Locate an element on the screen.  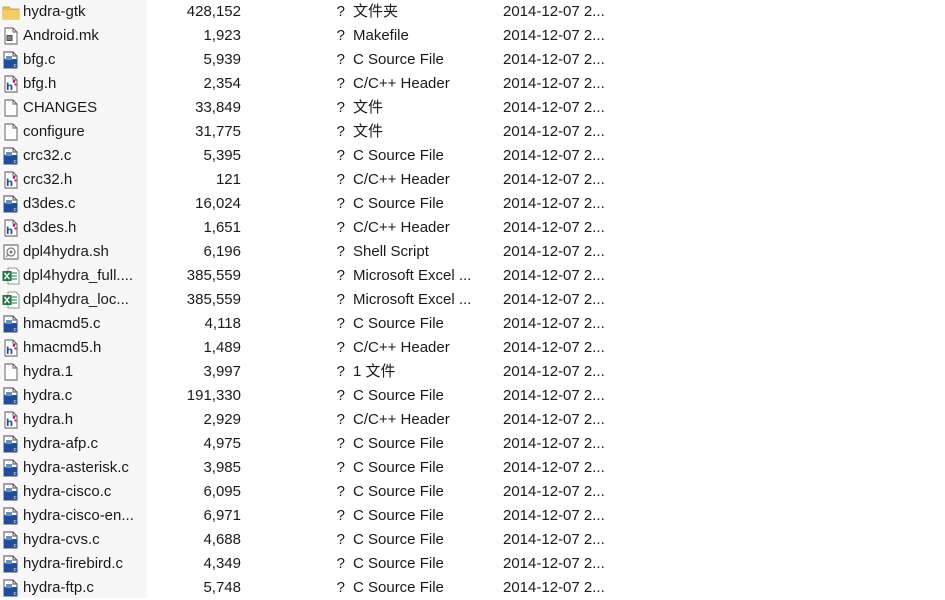
file-name: hydra-cisco.c is located at coordinates (67, 491).